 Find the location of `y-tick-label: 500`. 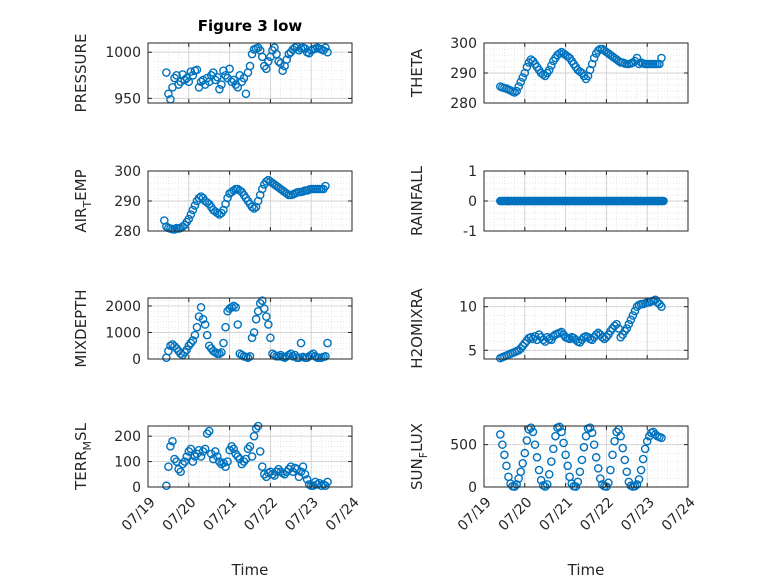

y-tick-label: 500 is located at coordinates (463, 446).